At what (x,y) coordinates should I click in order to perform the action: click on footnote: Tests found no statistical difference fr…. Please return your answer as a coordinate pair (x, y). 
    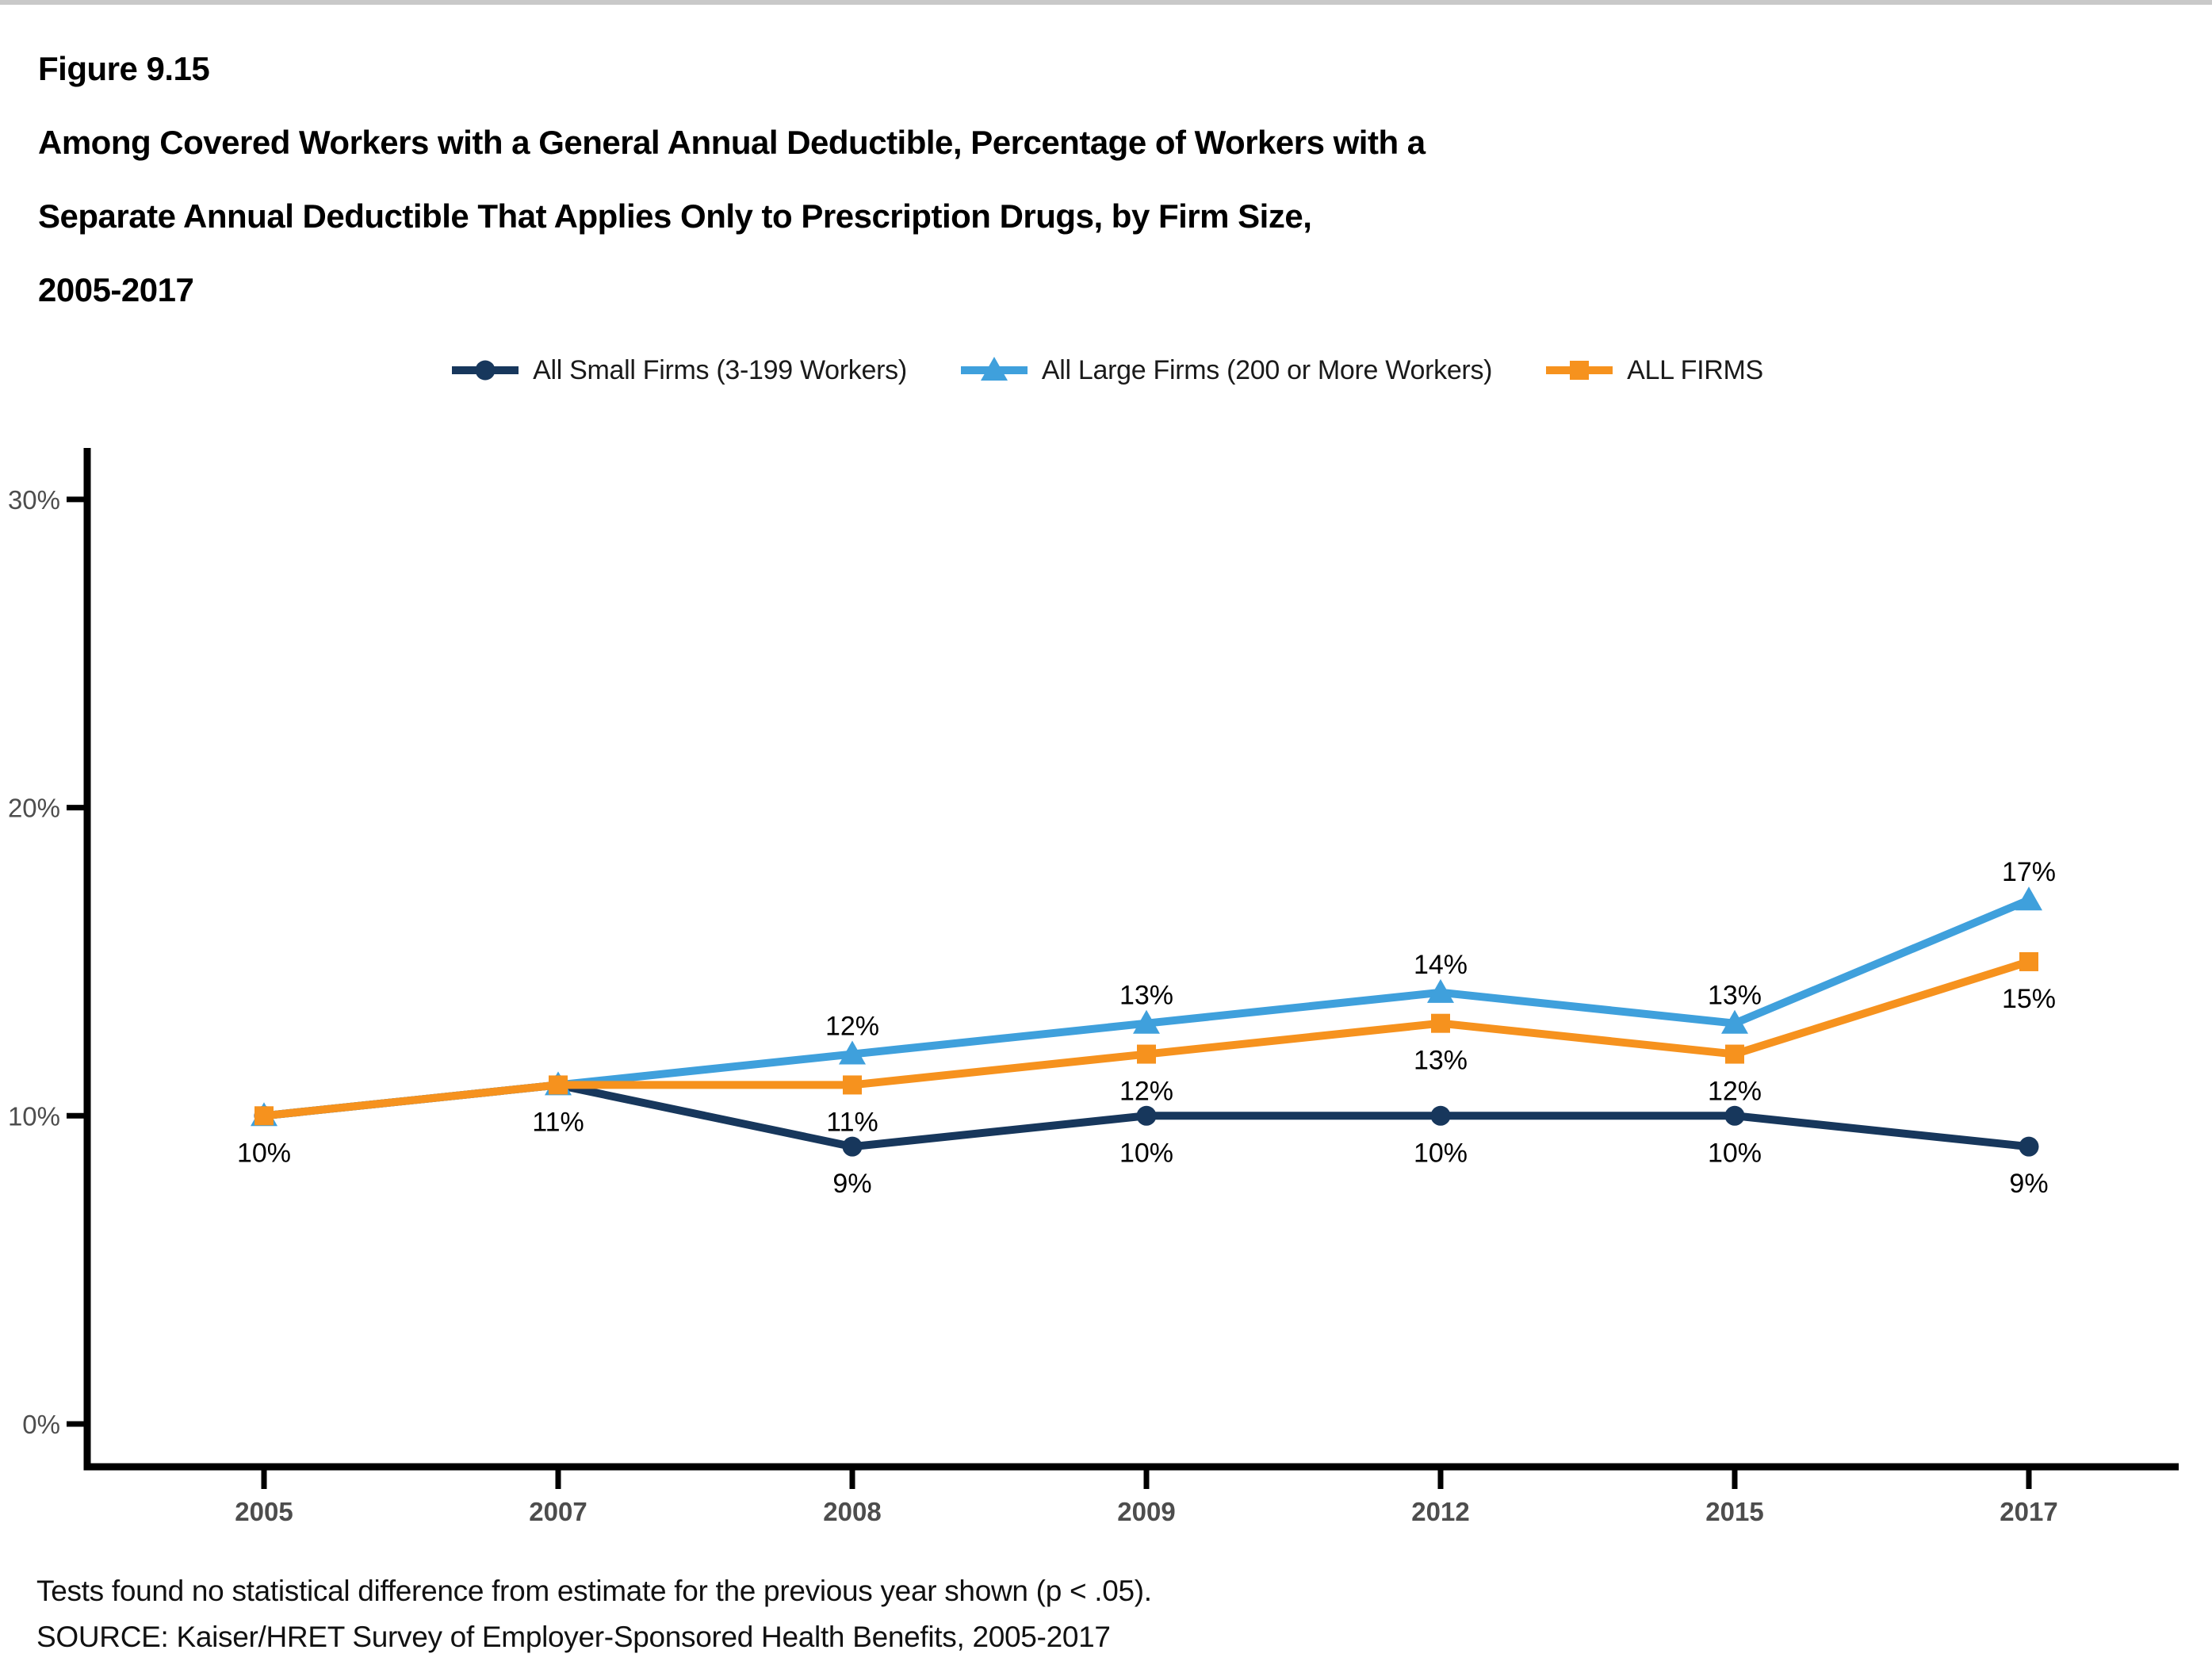
    Looking at the image, I should click on (594, 1591).